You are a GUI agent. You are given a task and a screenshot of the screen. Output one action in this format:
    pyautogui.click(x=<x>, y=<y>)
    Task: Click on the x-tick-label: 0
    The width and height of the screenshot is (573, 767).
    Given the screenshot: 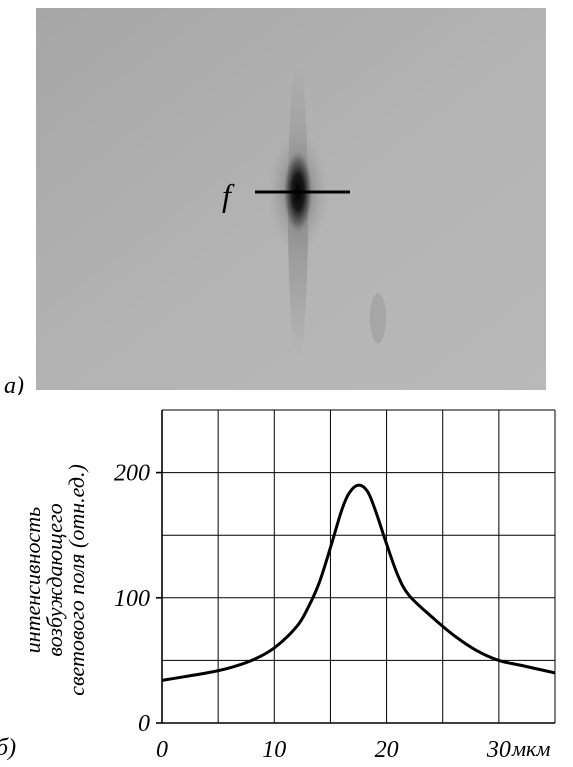 What is the action you would take?
    pyautogui.click(x=162, y=750)
    